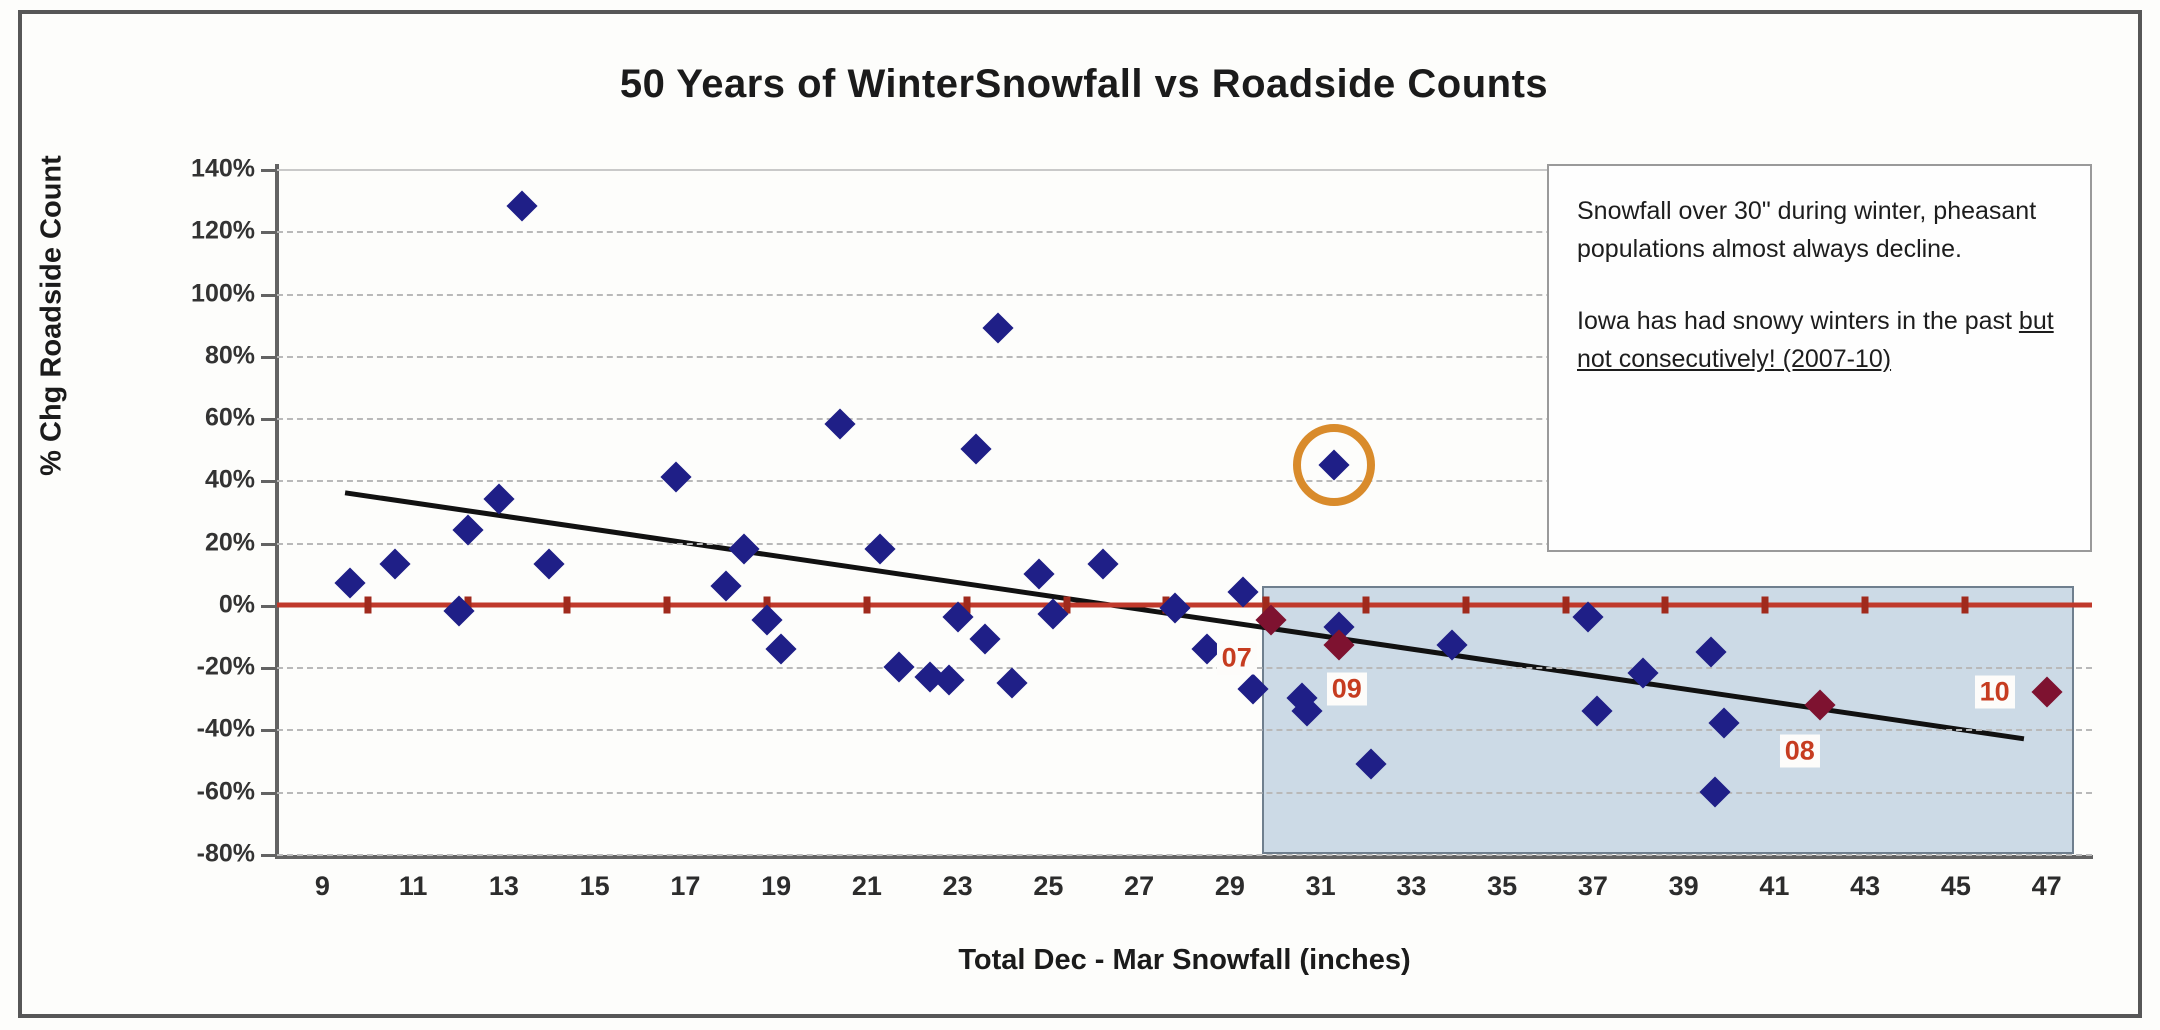 Image resolution: width=2160 pixels, height=1030 pixels. What do you see at coordinates (2046, 886) in the screenshot?
I see `x-tick-label: 47` at bounding box center [2046, 886].